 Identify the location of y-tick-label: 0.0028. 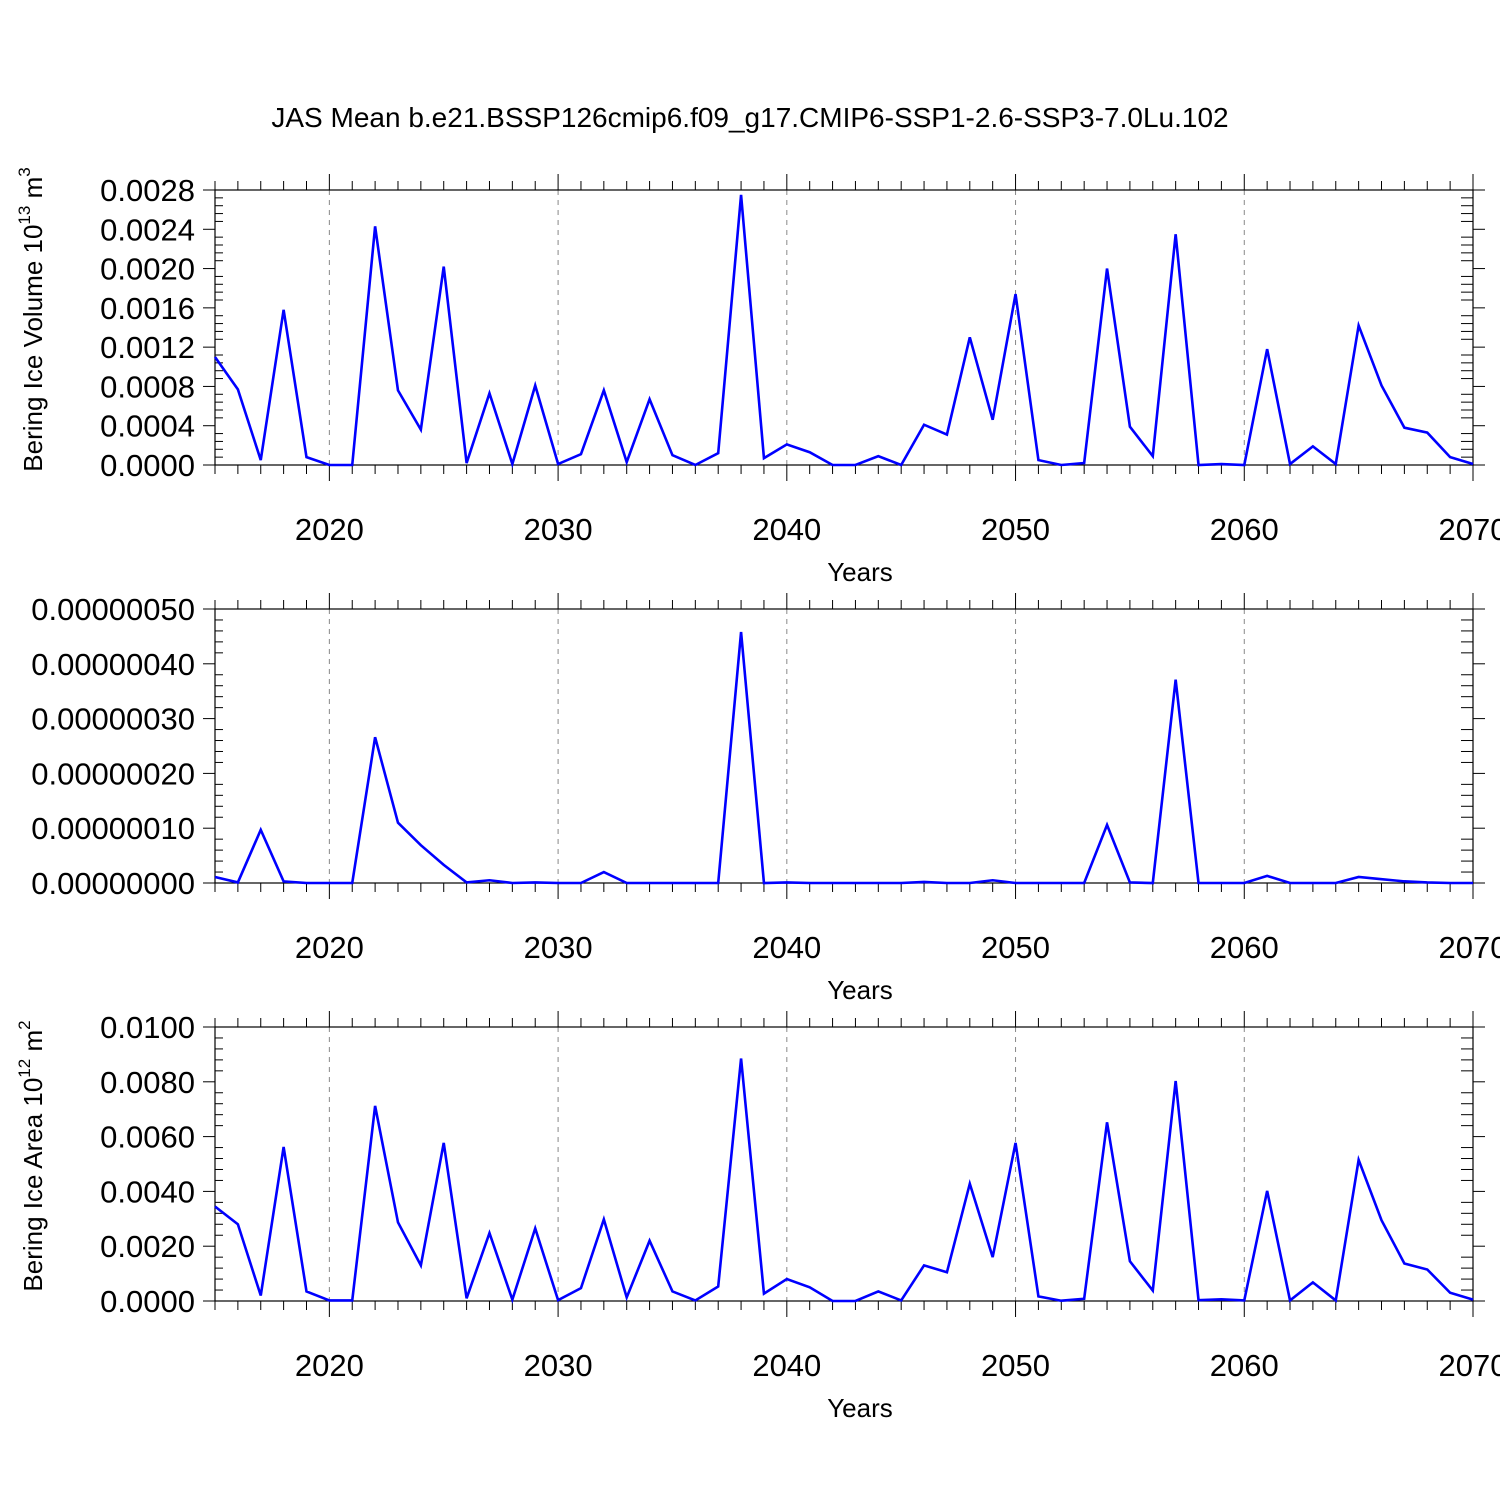
(147, 190).